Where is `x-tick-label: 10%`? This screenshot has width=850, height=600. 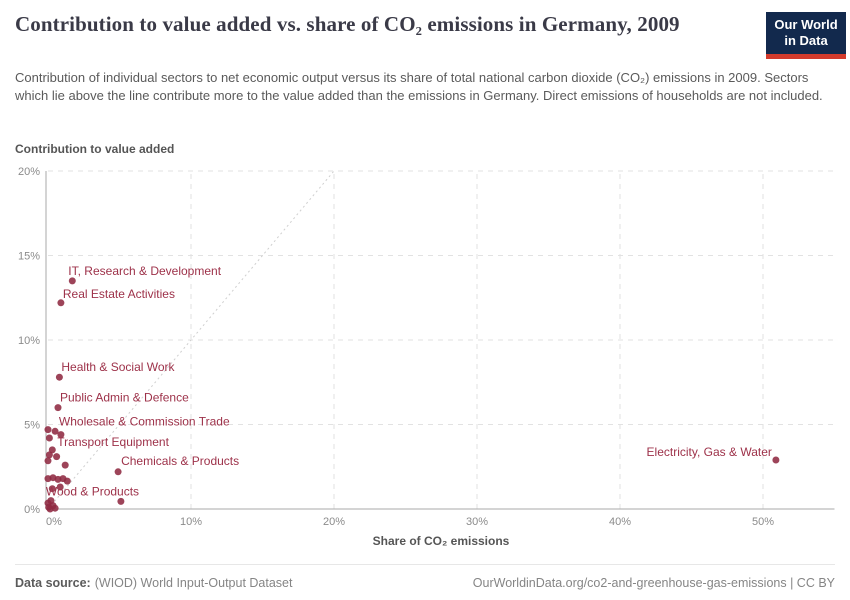 x-tick-label: 10% is located at coordinates (191, 522).